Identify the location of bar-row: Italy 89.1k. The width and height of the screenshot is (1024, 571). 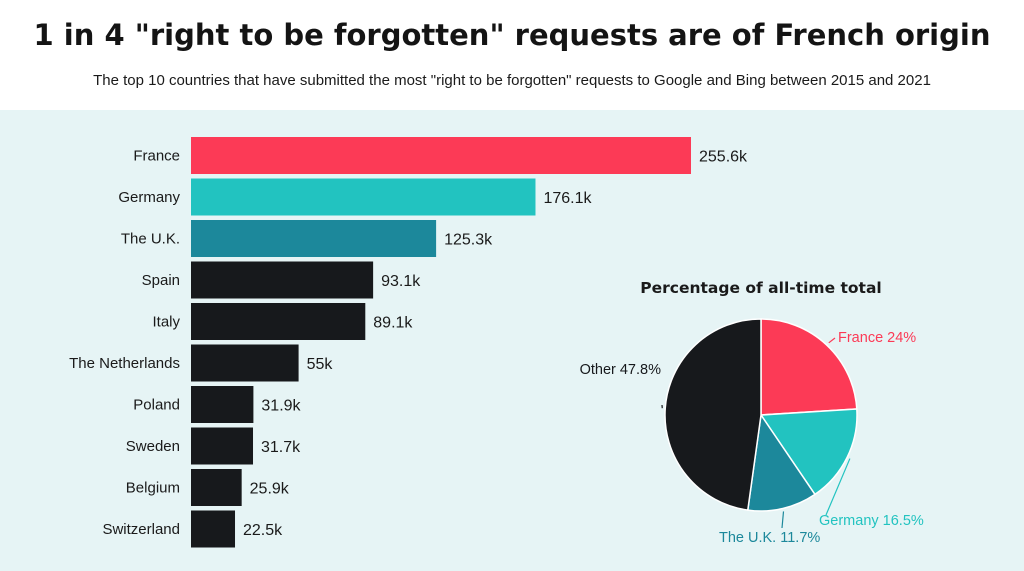
(282, 321).